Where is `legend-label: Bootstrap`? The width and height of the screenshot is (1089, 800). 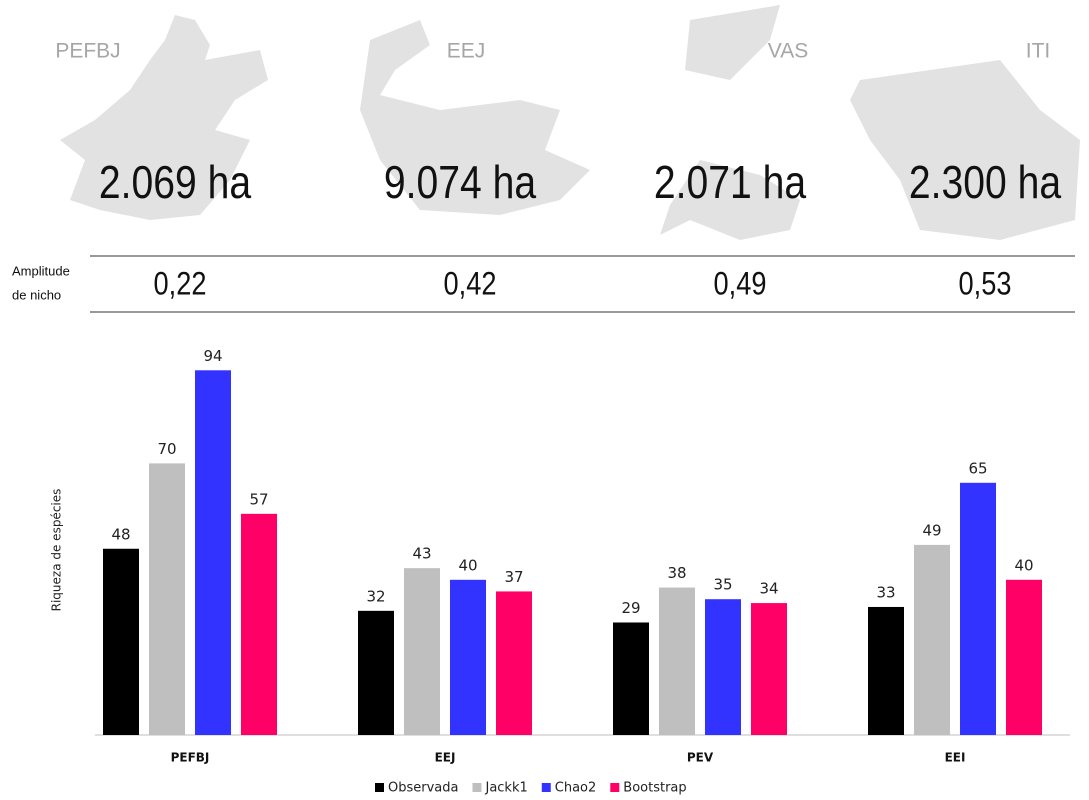
legend-label: Bootstrap is located at coordinates (654, 788).